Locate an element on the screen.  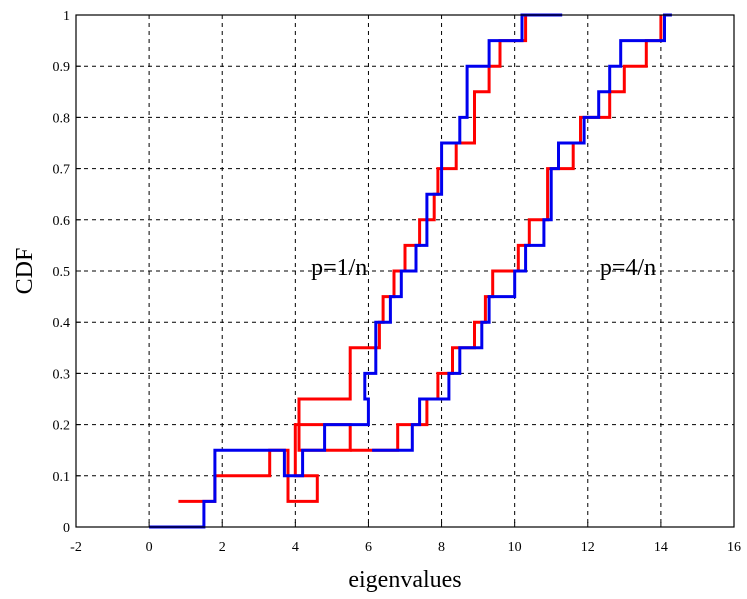
y-tick-label: 0 is located at coordinates (66, 528).